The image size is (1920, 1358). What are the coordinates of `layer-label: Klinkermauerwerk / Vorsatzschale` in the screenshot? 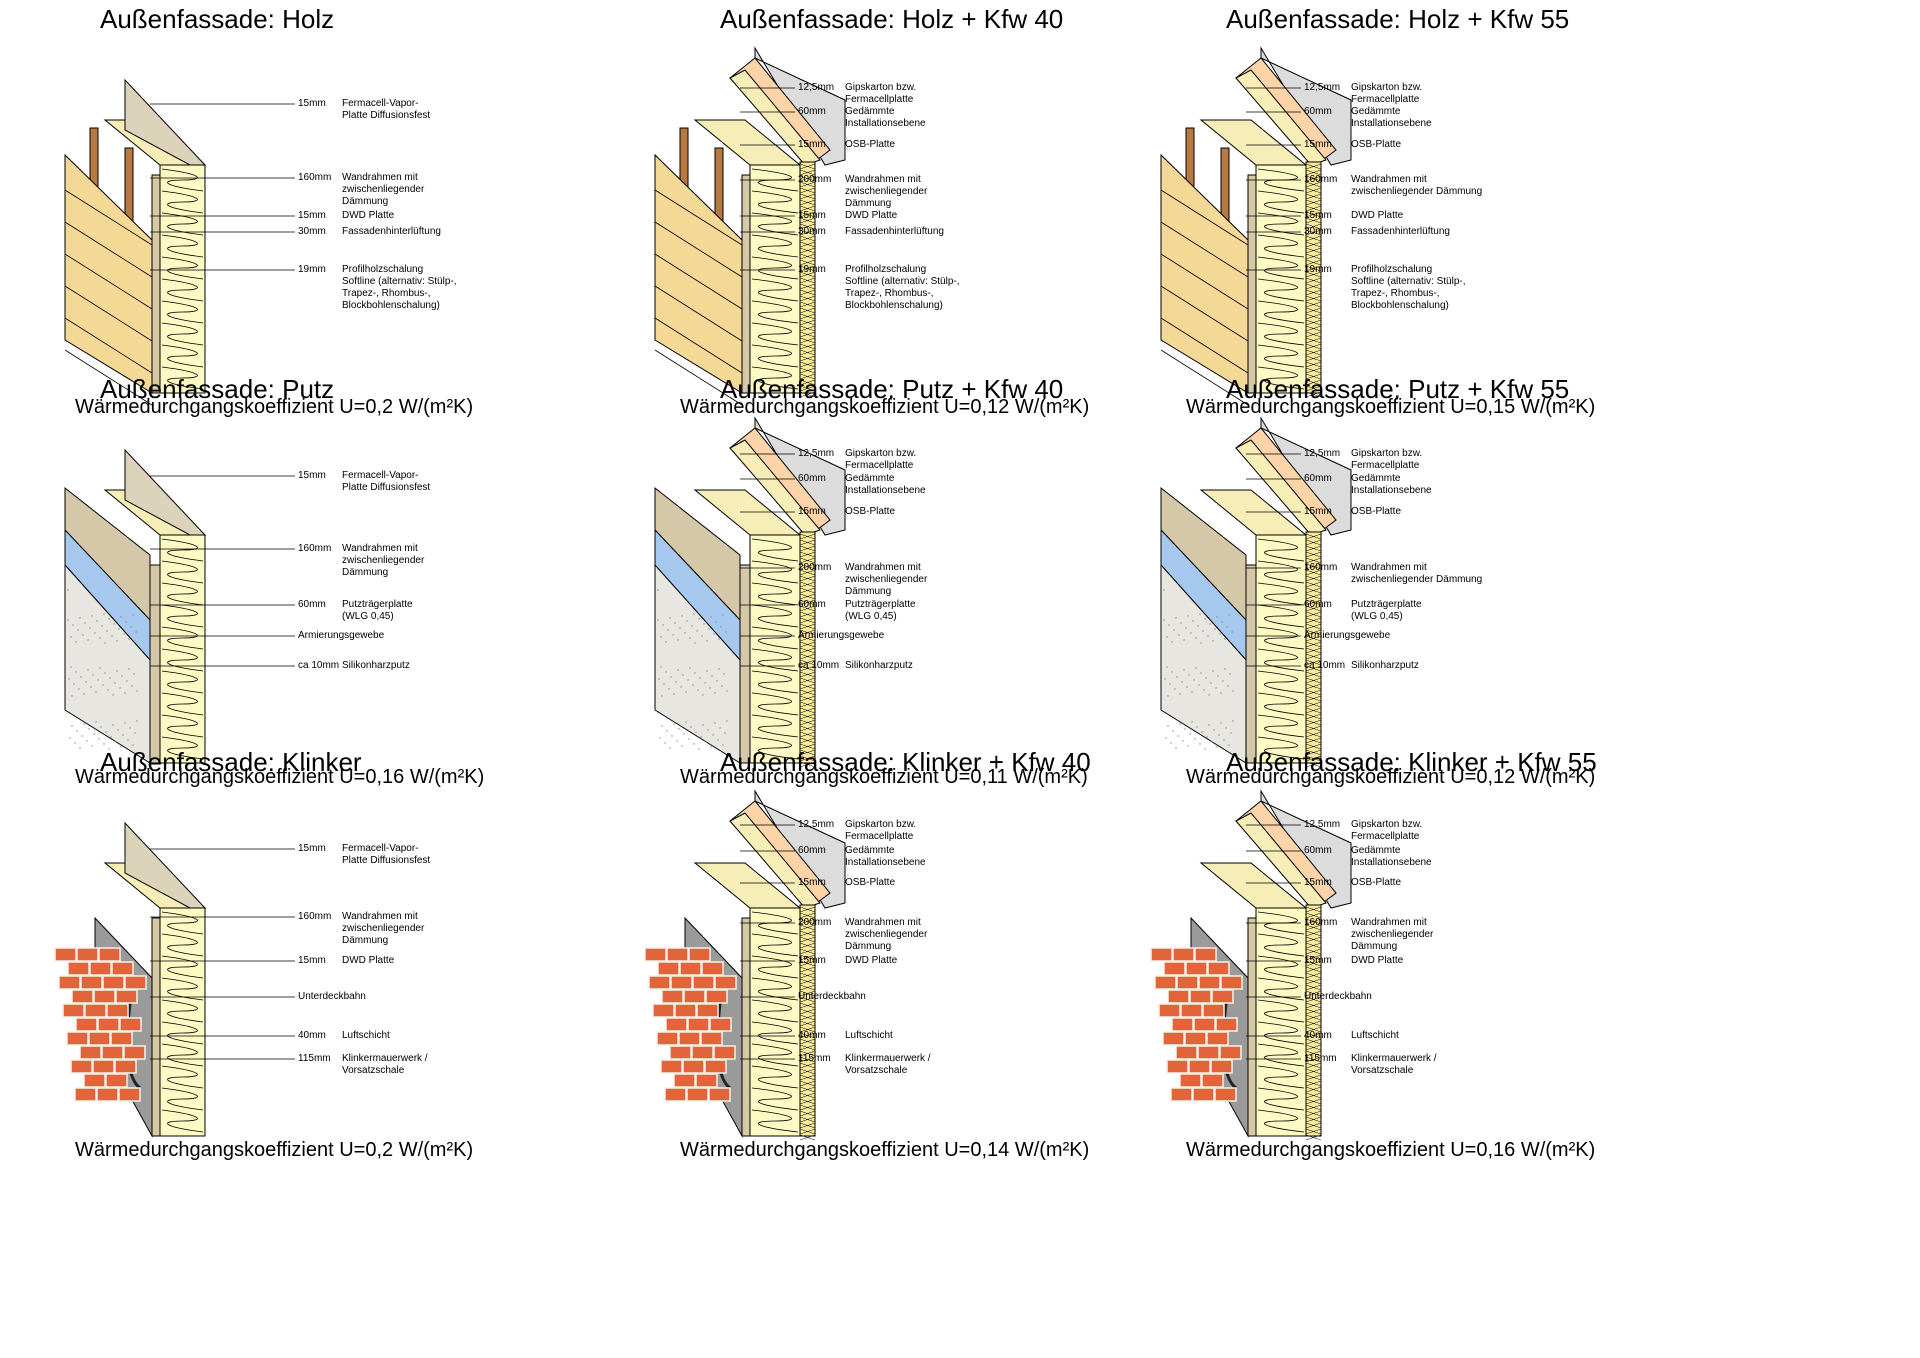 It's located at (1394, 1064).